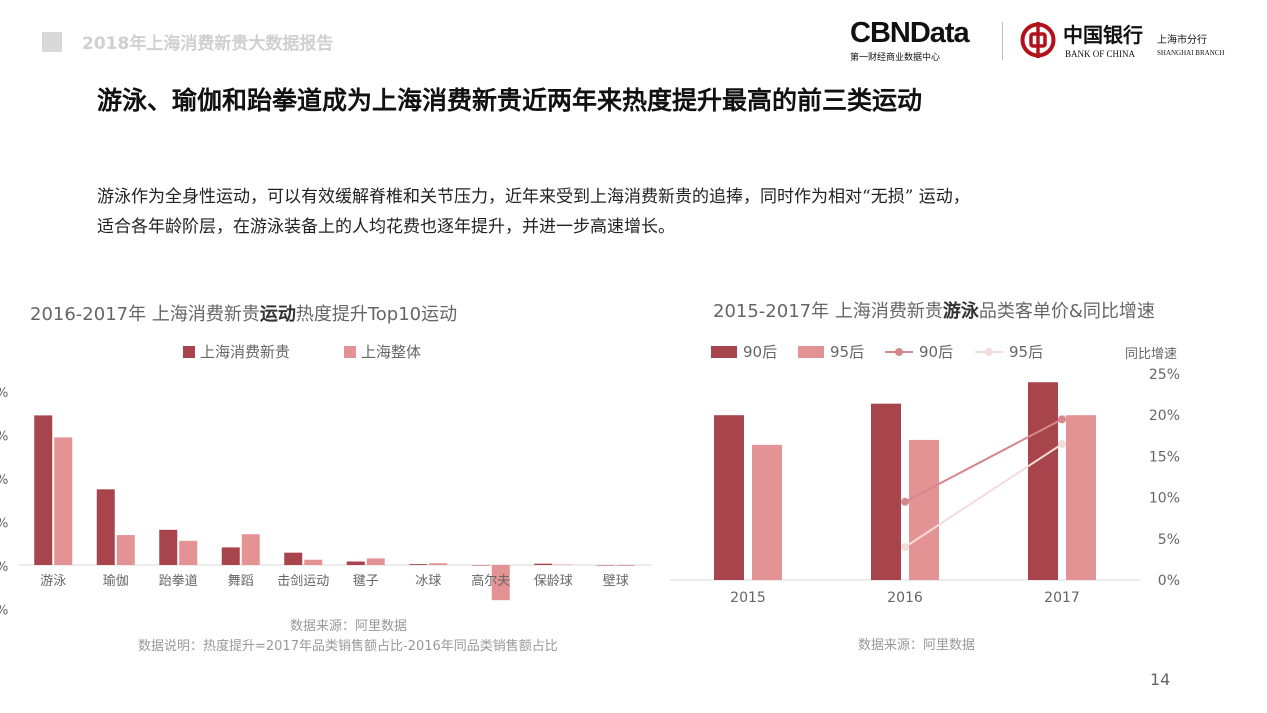  What do you see at coordinates (303, 581) in the screenshot?
I see `x-tick-label: 击剑运动` at bounding box center [303, 581].